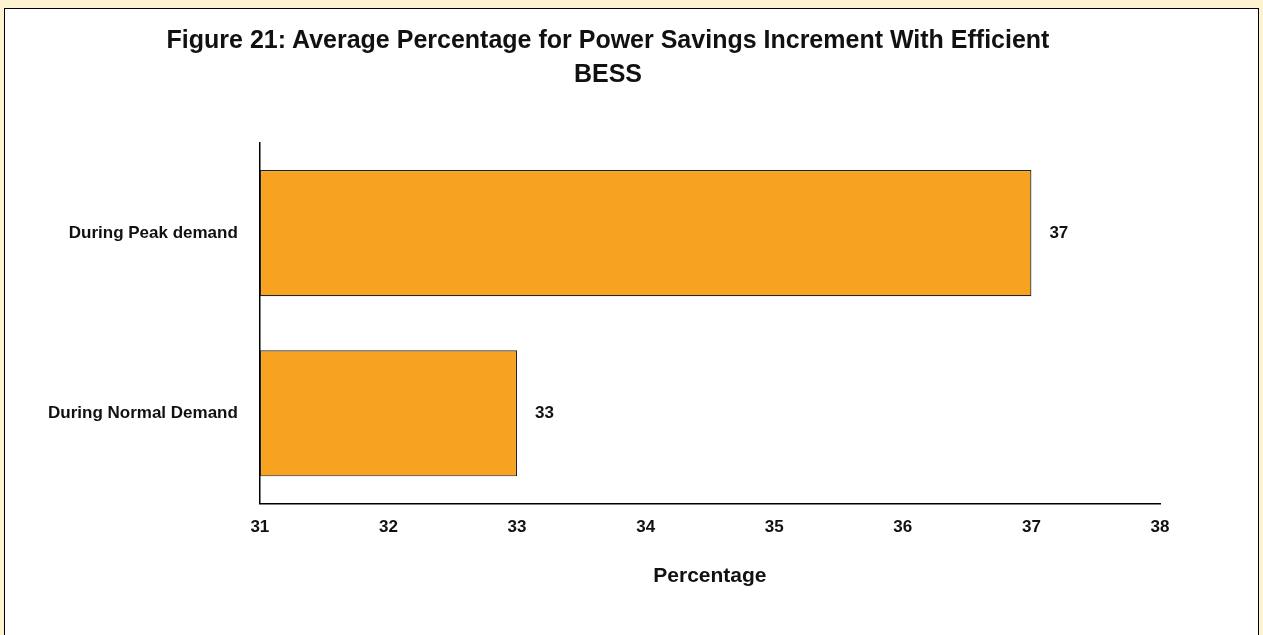 Image resolution: width=1263 pixels, height=635 pixels. Describe the element at coordinates (903, 527) in the screenshot. I see `x-tick-label: 36` at that location.